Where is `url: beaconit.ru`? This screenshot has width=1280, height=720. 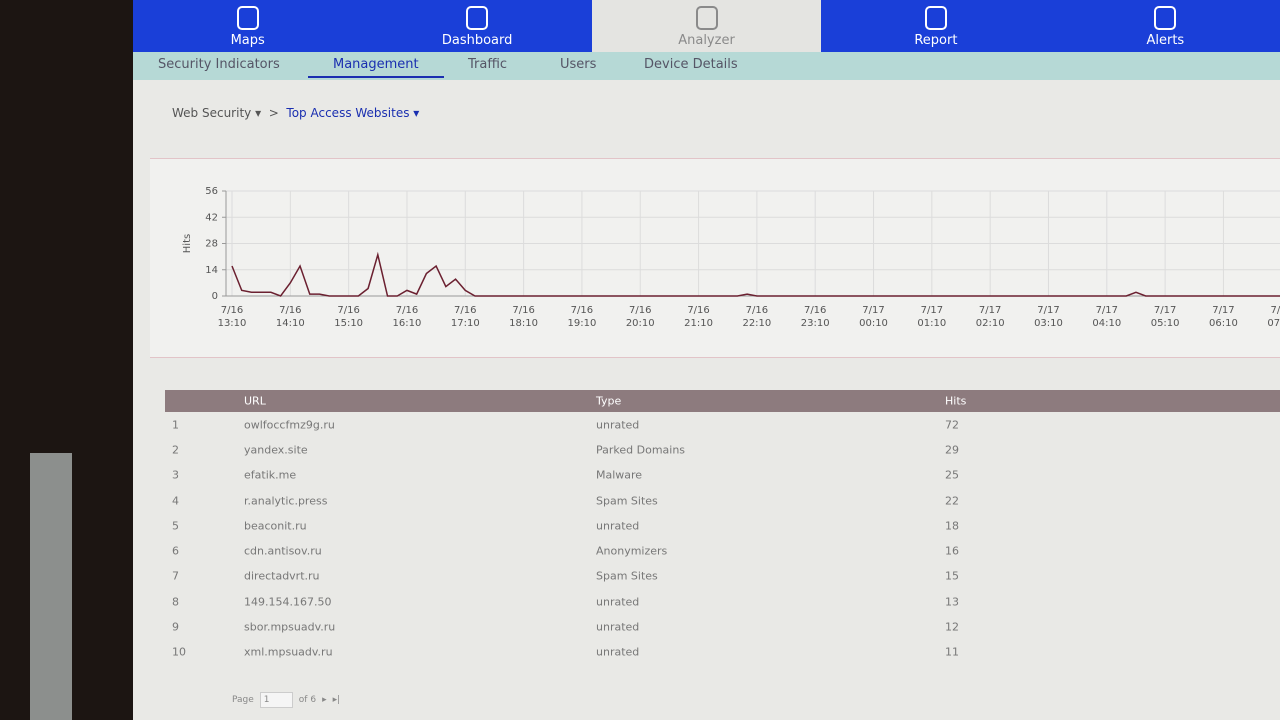 url: beaconit.ru is located at coordinates (275, 526).